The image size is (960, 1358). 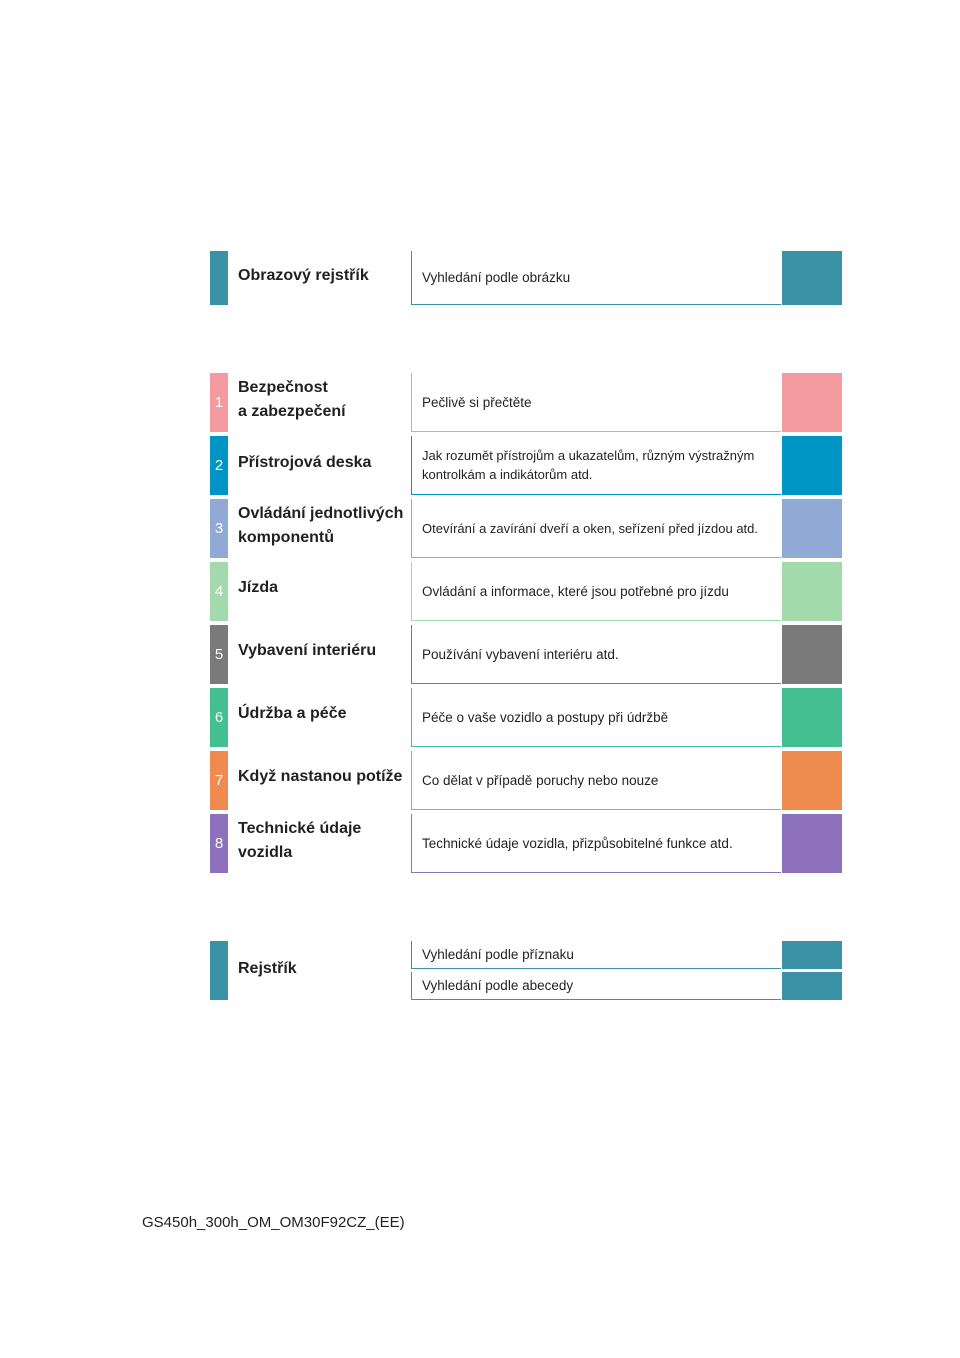 I want to click on chapter-number-tab: 7, so click(x=219, y=780).